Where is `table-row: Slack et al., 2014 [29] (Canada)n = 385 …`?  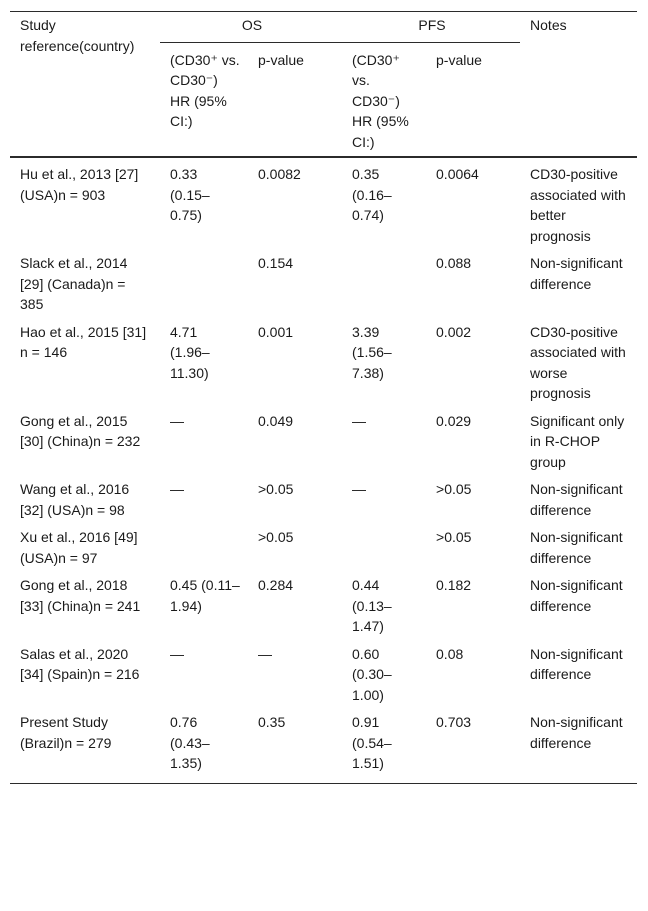 table-row: Slack et al., 2014 [29] (Canada)n = 385 … is located at coordinates (323, 284).